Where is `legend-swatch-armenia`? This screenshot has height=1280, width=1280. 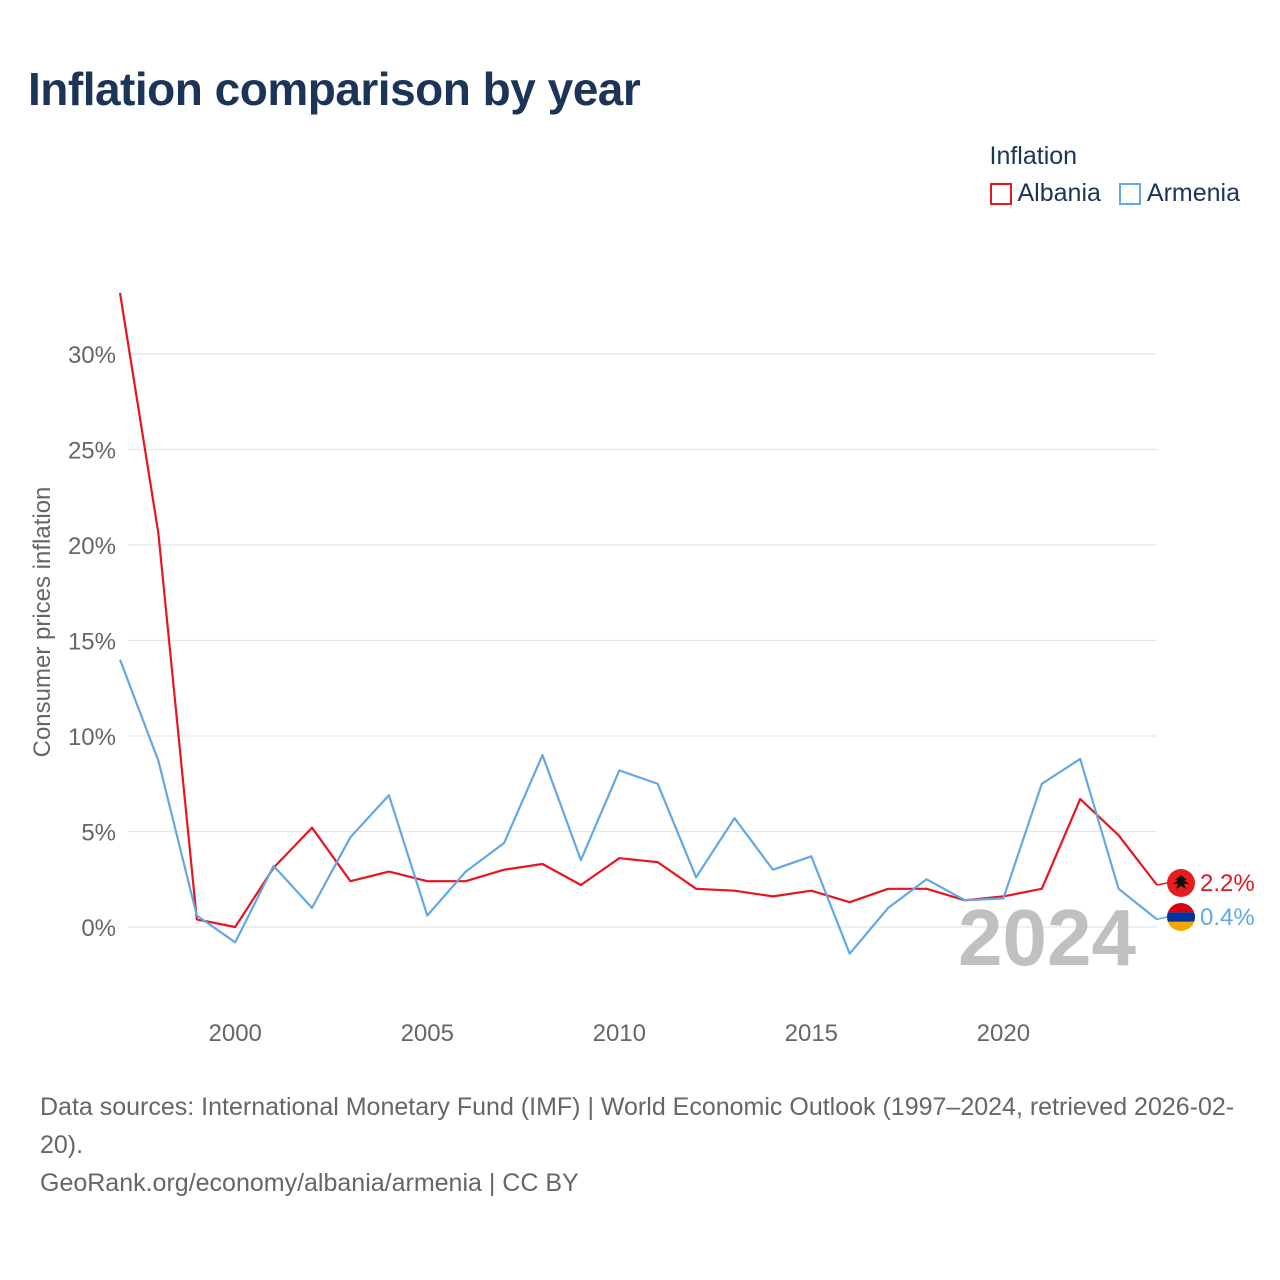 legend-swatch-armenia is located at coordinates (1129, 193).